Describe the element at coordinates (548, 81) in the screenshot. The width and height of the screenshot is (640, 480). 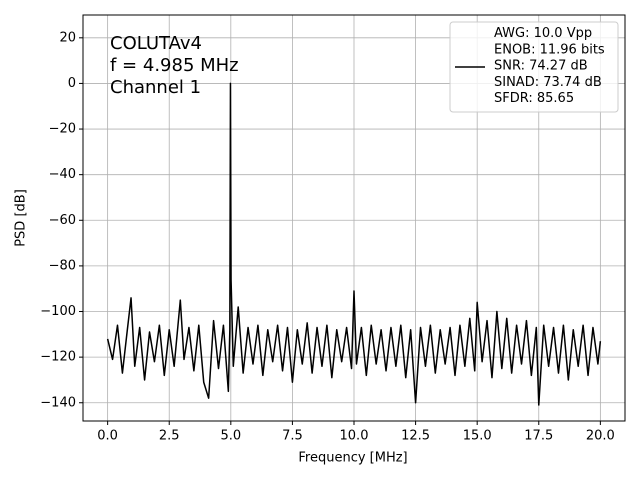
I see `legend-line: SINAD: 73.74 dB` at that location.